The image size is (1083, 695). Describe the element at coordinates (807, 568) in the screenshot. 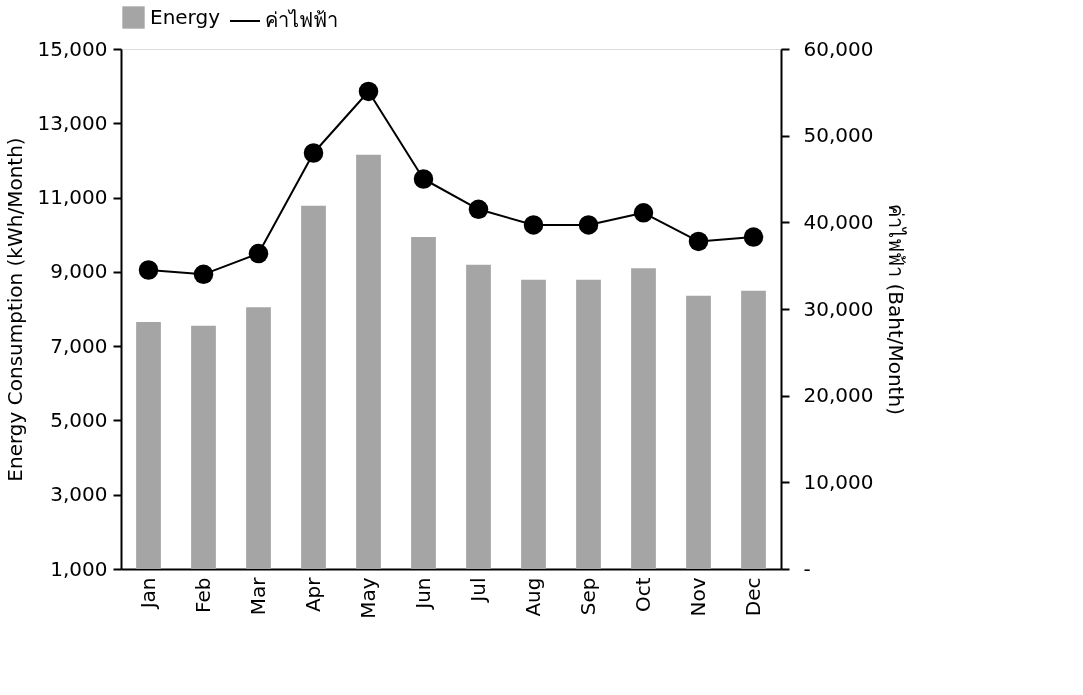

I see `y2-tick-label: -` at that location.